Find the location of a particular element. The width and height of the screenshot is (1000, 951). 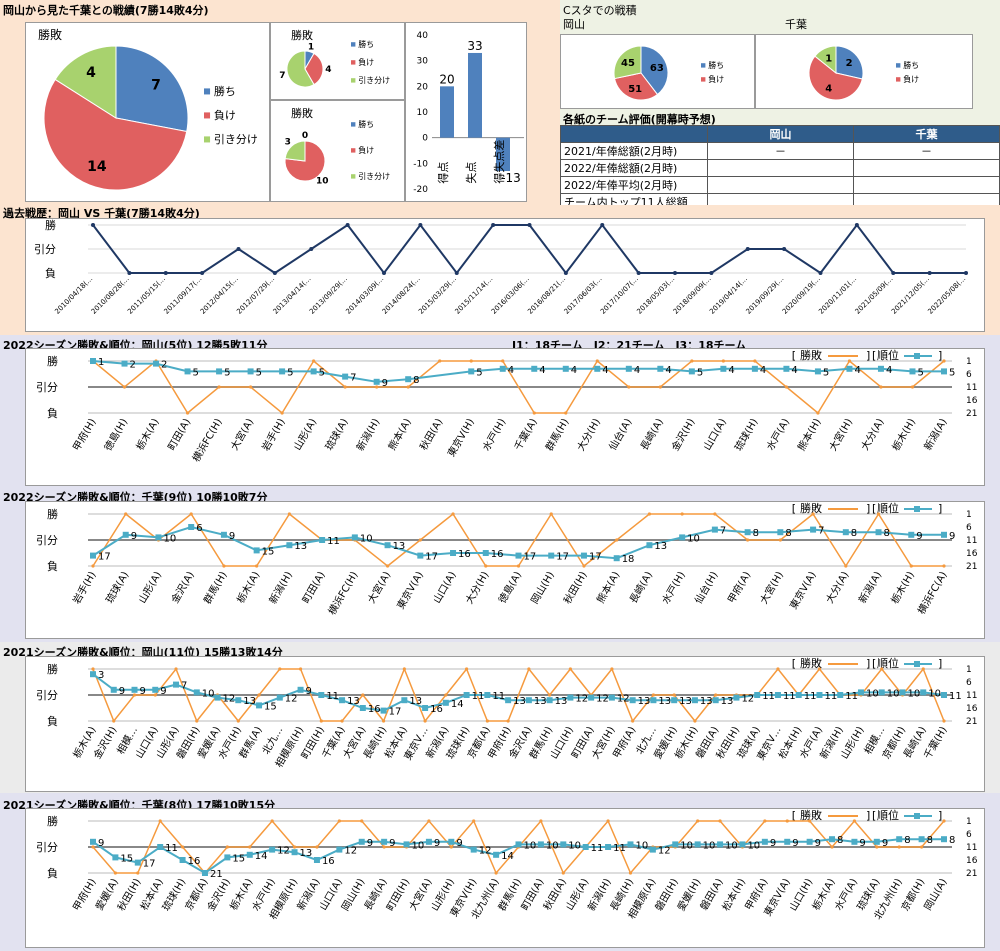

bar-ytick-label: -10 is located at coordinates (420, 164).